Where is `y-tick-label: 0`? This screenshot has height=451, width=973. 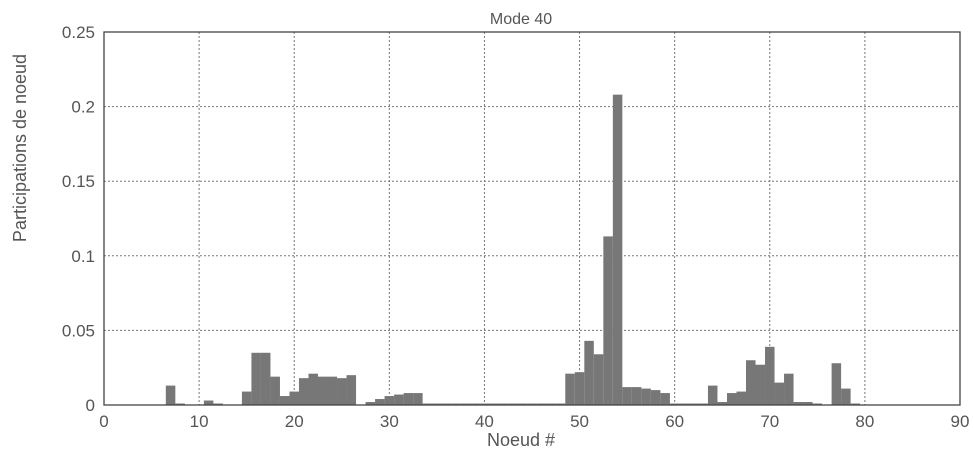 y-tick-label: 0 is located at coordinates (90, 405).